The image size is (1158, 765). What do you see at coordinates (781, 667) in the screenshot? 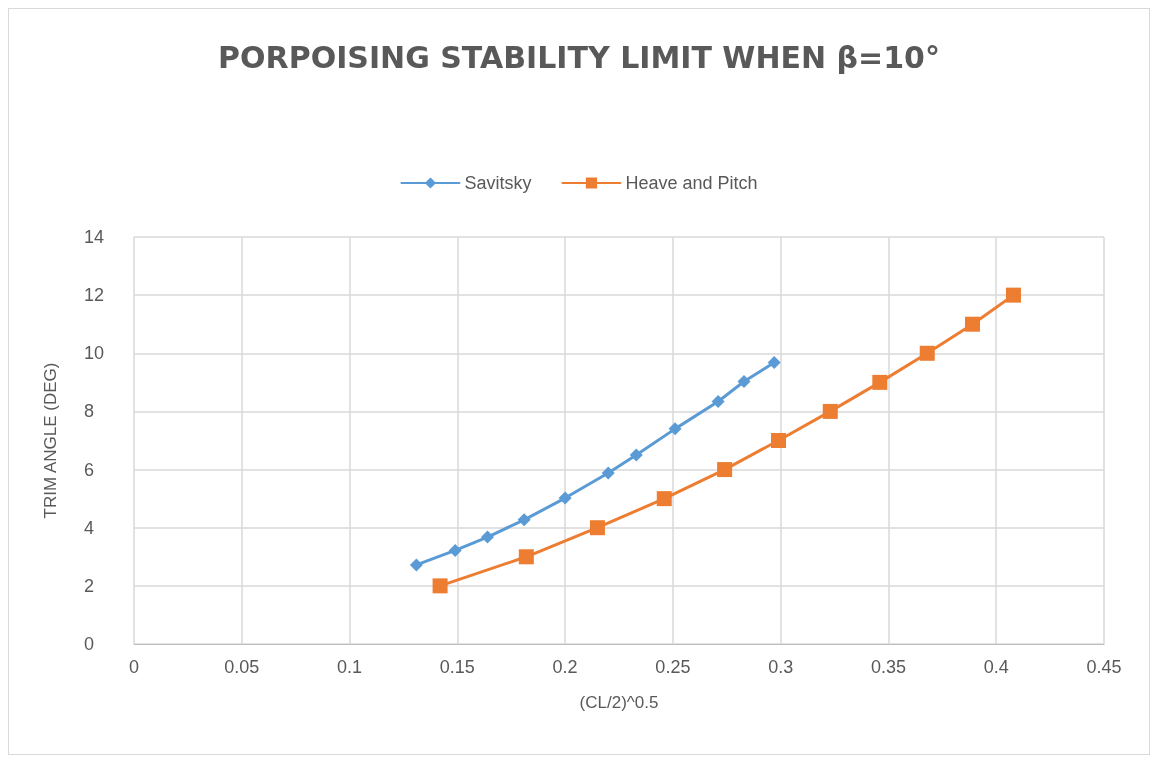
I see `x-tick-label: 0.3` at bounding box center [781, 667].